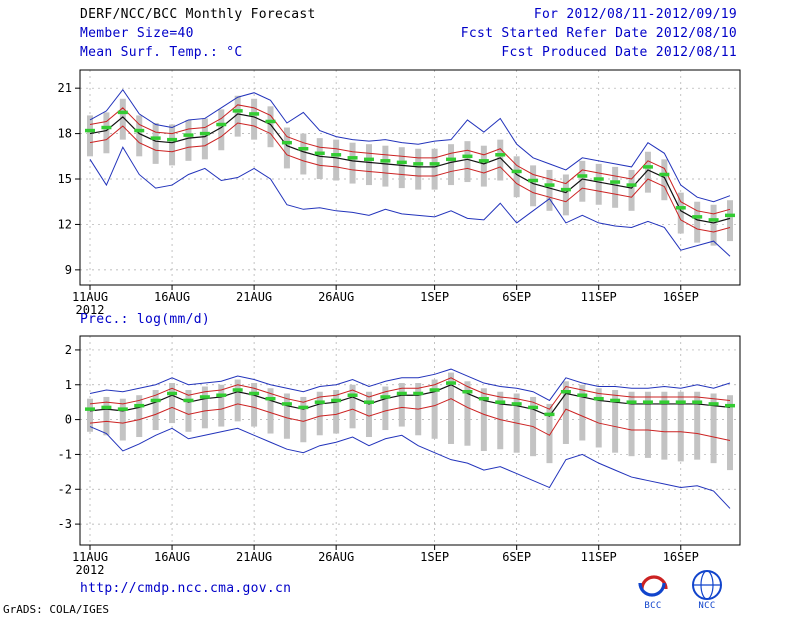 Image resolution: width=800 pixels, height=618 pixels. What do you see at coordinates (65, 224) in the screenshot?
I see `svg-text: 12` at bounding box center [65, 224].